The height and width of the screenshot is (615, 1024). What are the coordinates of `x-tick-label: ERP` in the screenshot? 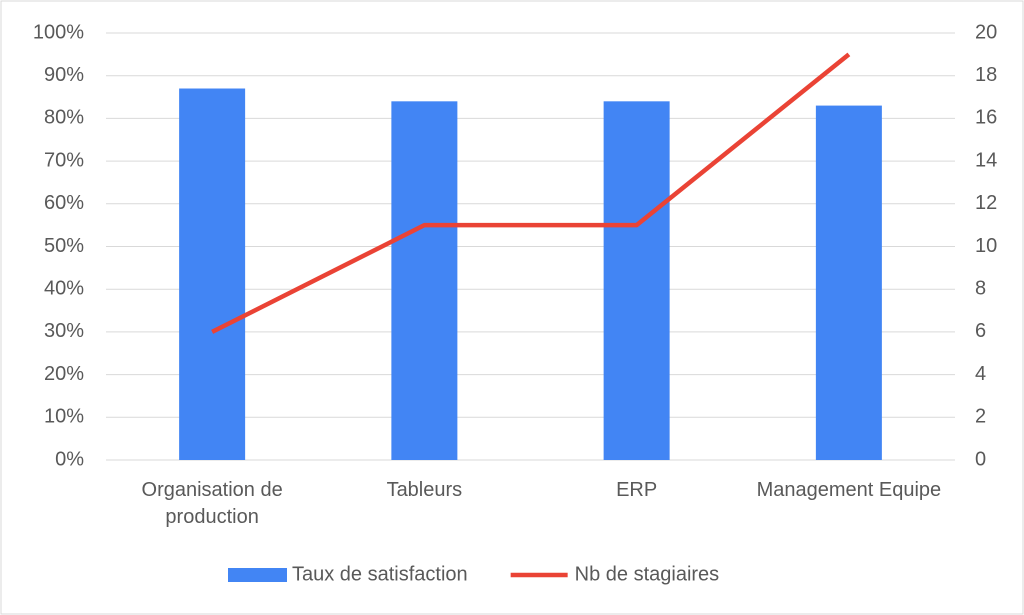 It's located at (637, 490).